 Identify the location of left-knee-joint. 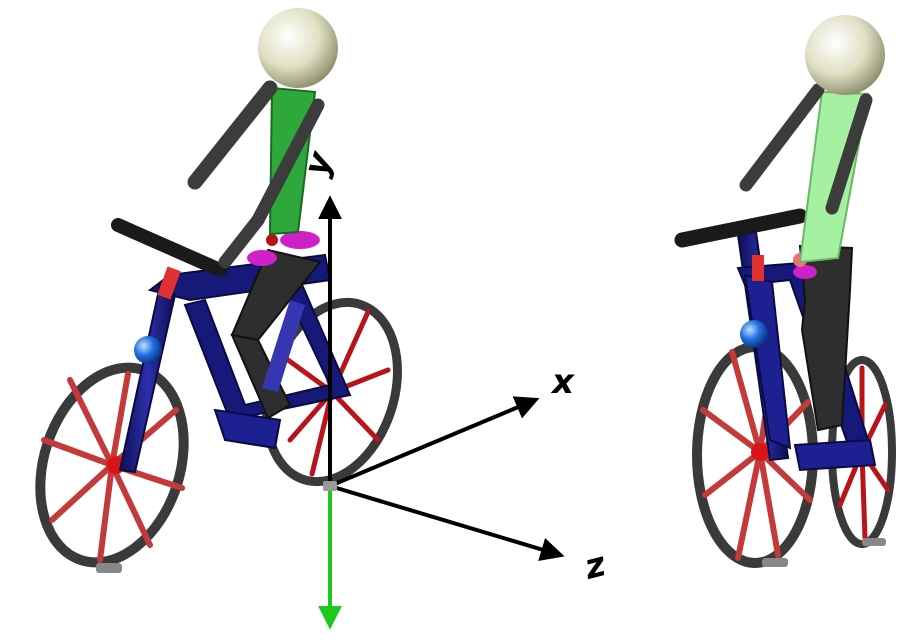
(262, 258).